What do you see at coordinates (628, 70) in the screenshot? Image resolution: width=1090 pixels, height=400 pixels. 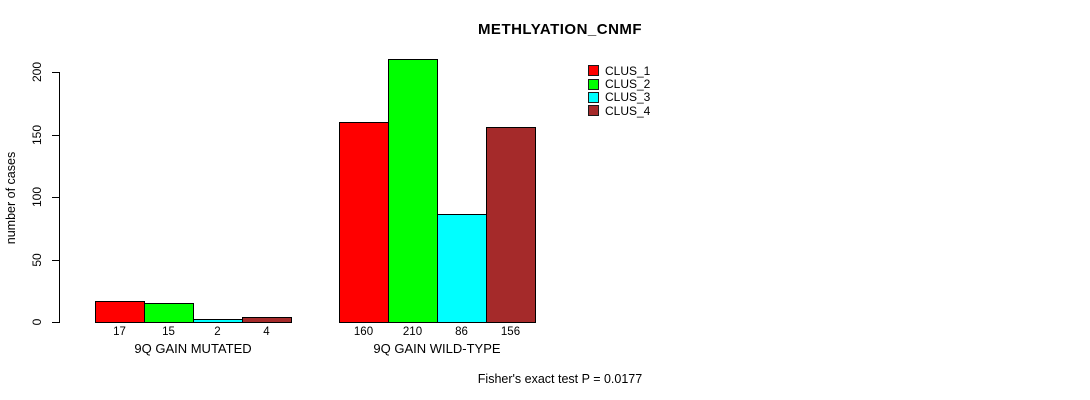 I see `legend-label: CLUS_1` at bounding box center [628, 70].